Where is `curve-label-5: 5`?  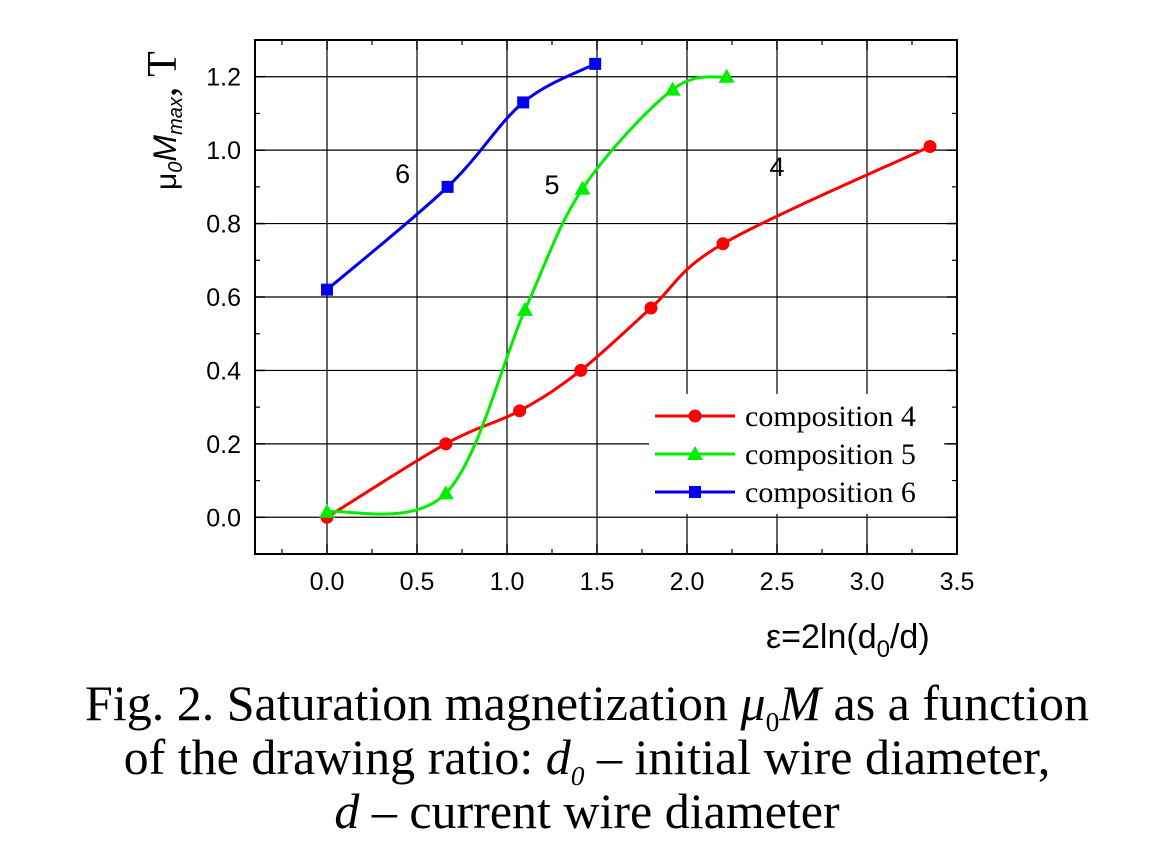 curve-label-5: 5 is located at coordinates (551, 185).